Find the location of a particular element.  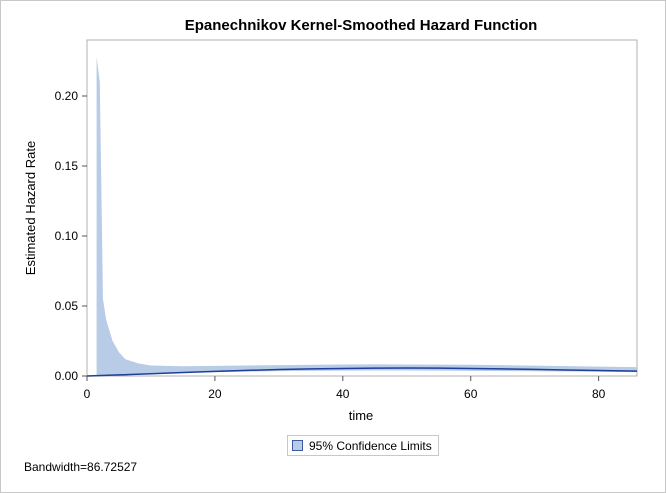

x-axis-label: time is located at coordinates (361, 415).